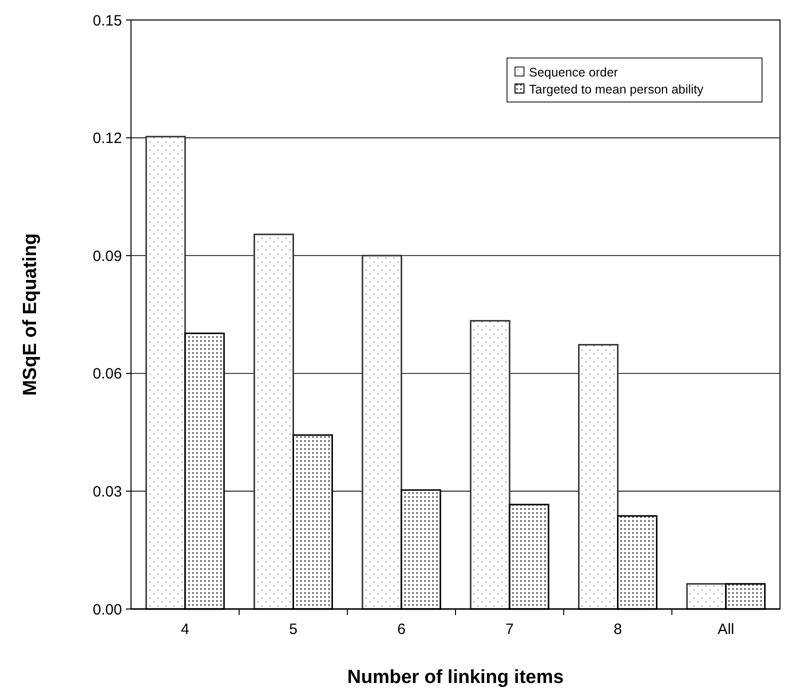  Describe the element at coordinates (107, 256) in the screenshot. I see `y-tick-label: 0.09` at that location.